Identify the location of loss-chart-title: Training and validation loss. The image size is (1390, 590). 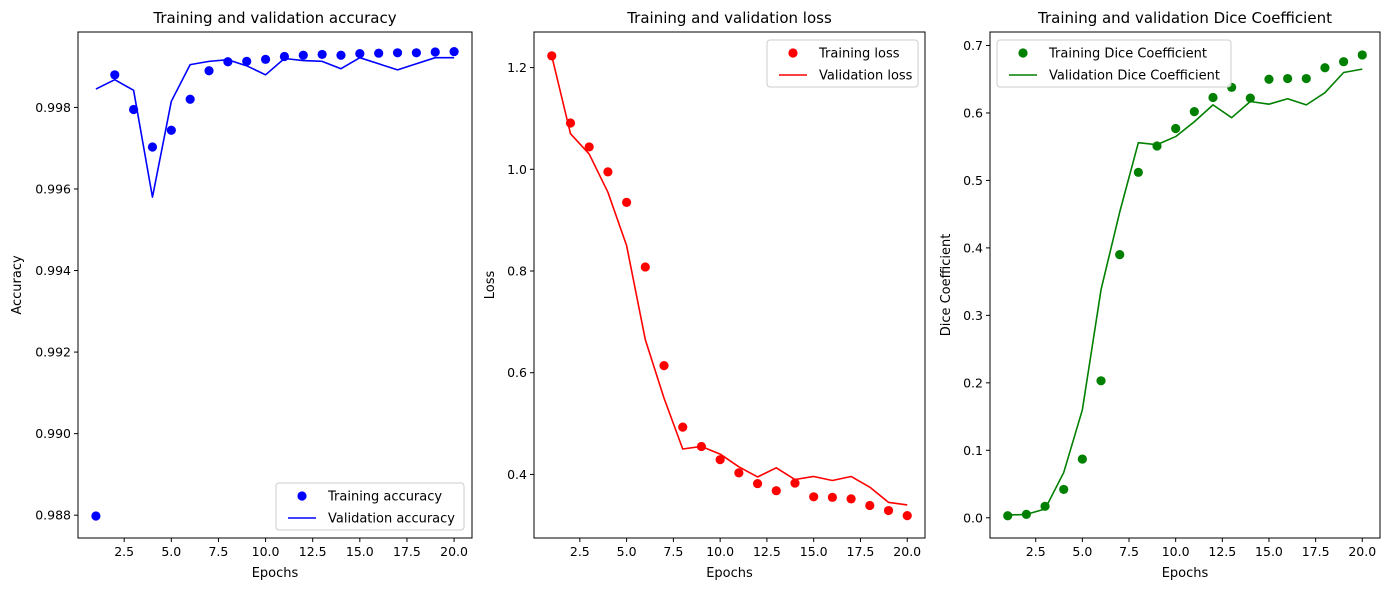
(729, 18).